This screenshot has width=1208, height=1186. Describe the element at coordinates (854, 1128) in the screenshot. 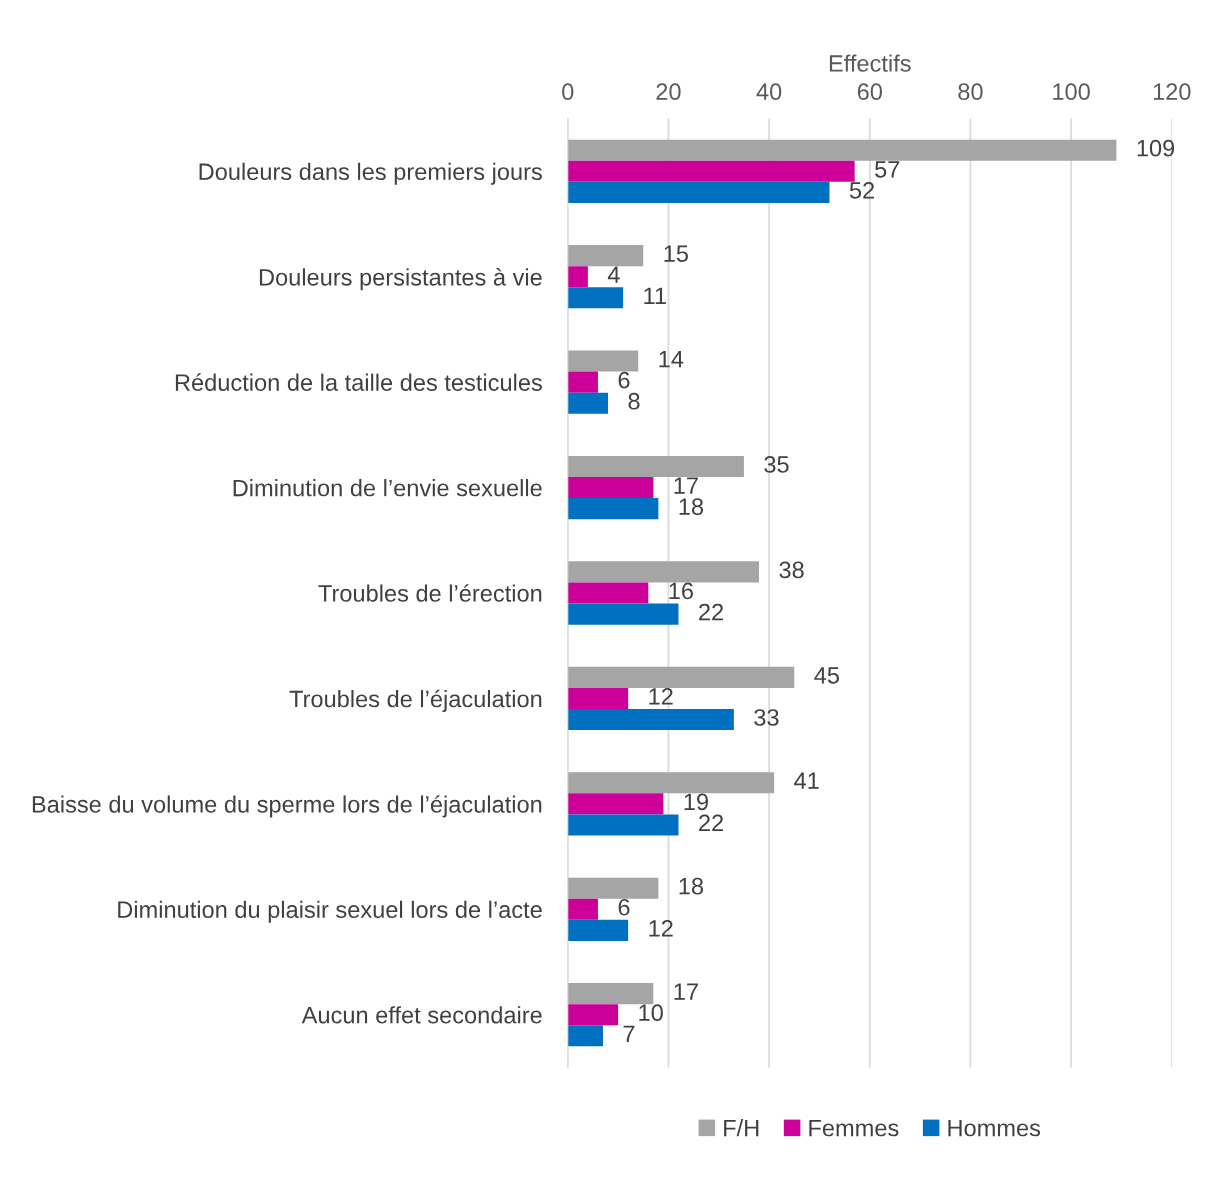

I see `legend-label: Femmes` at that location.